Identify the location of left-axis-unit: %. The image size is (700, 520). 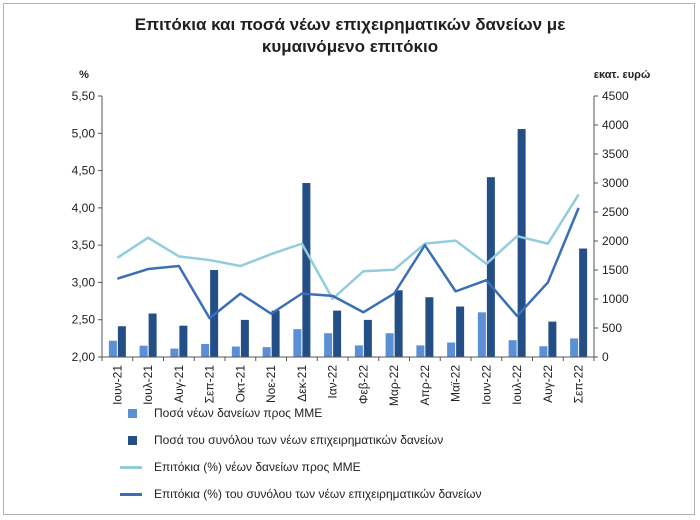
(84, 75).